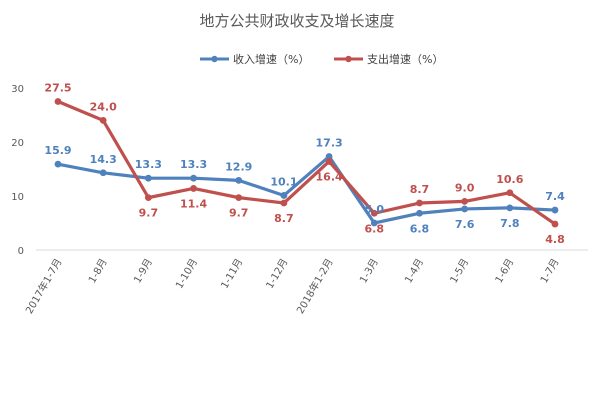 The image size is (594, 401). What do you see at coordinates (555, 196) in the screenshot?
I see `data-label: 7.4` at bounding box center [555, 196].